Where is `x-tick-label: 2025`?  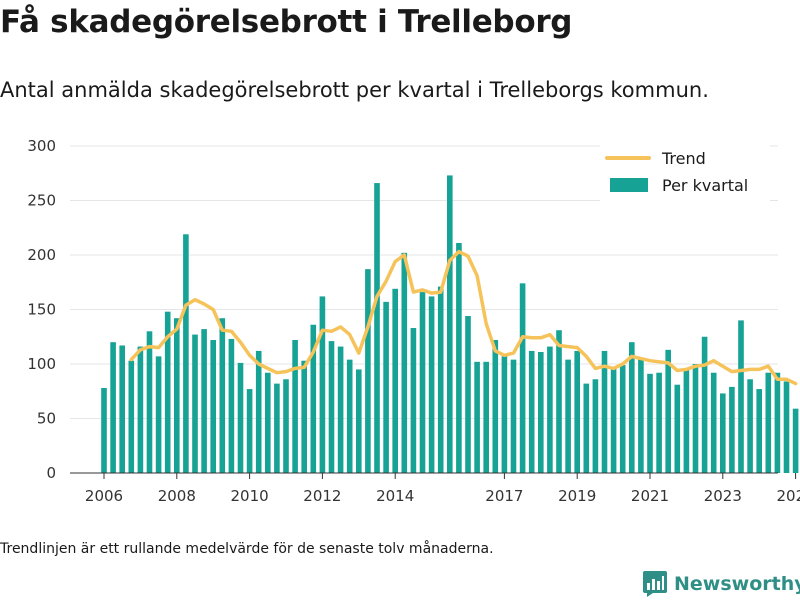 x-tick-label: 2025 is located at coordinates (788, 496).